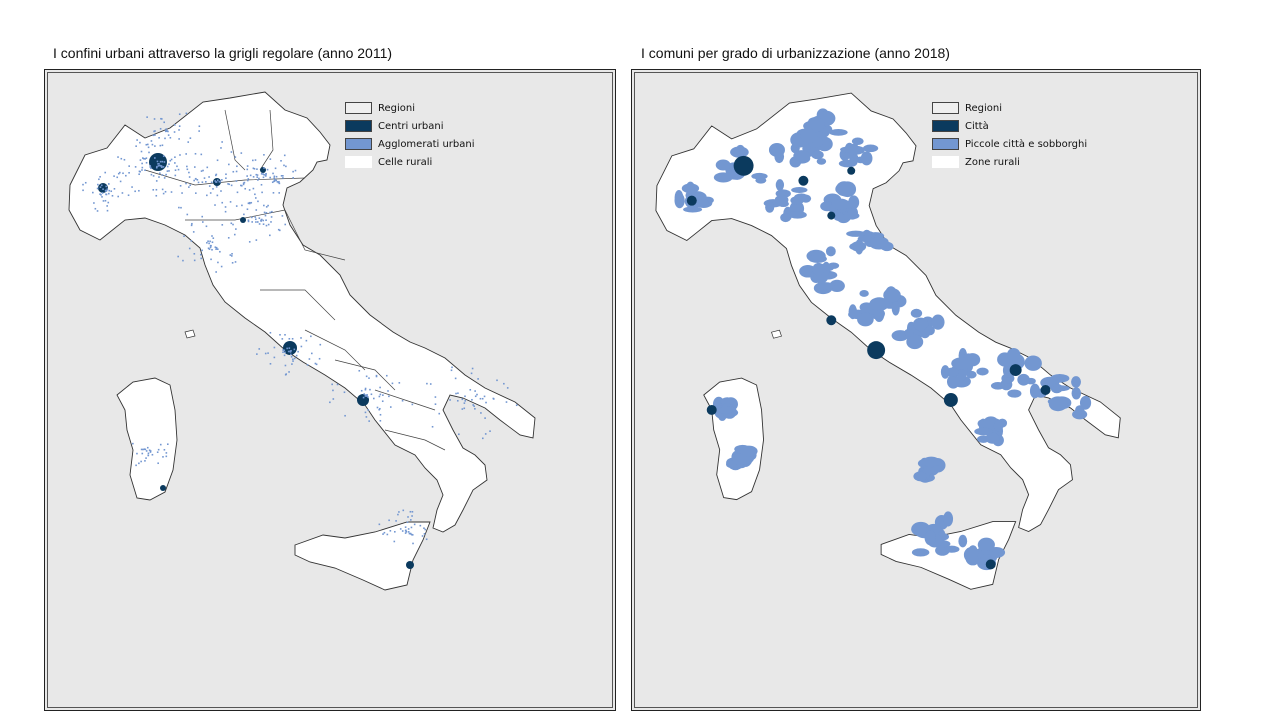 This screenshot has width=1280, height=720. I want to click on legend-item-piccole-citta: Piccole città e sobborghi, so click(1009, 144).